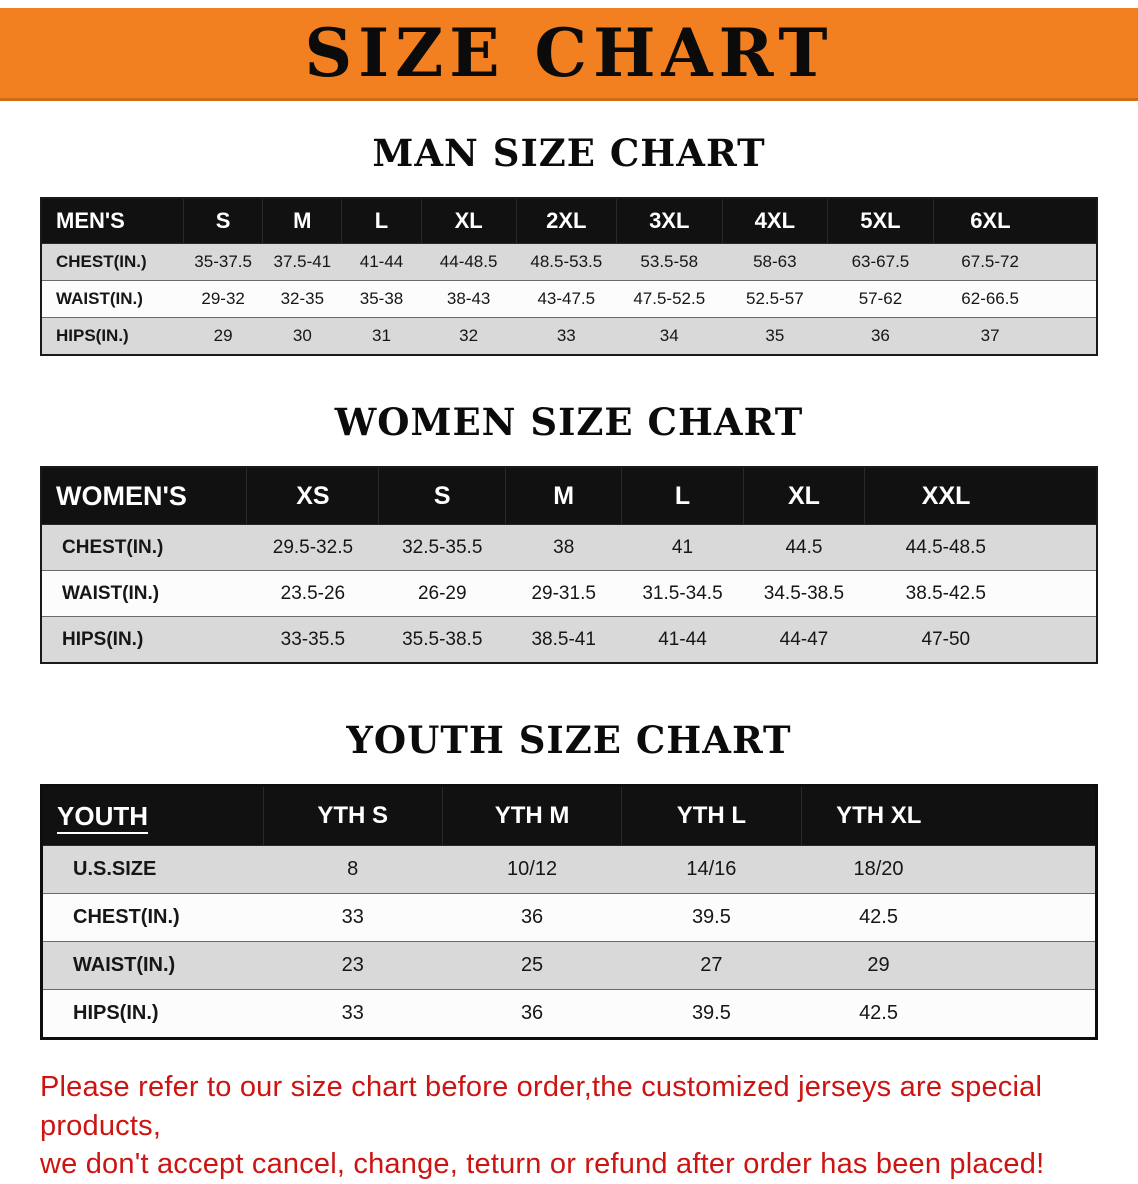 Image resolution: width=1138 pixels, height=1184 pixels. Describe the element at coordinates (682, 640) in the screenshot. I see `size-value: 41-44` at that location.